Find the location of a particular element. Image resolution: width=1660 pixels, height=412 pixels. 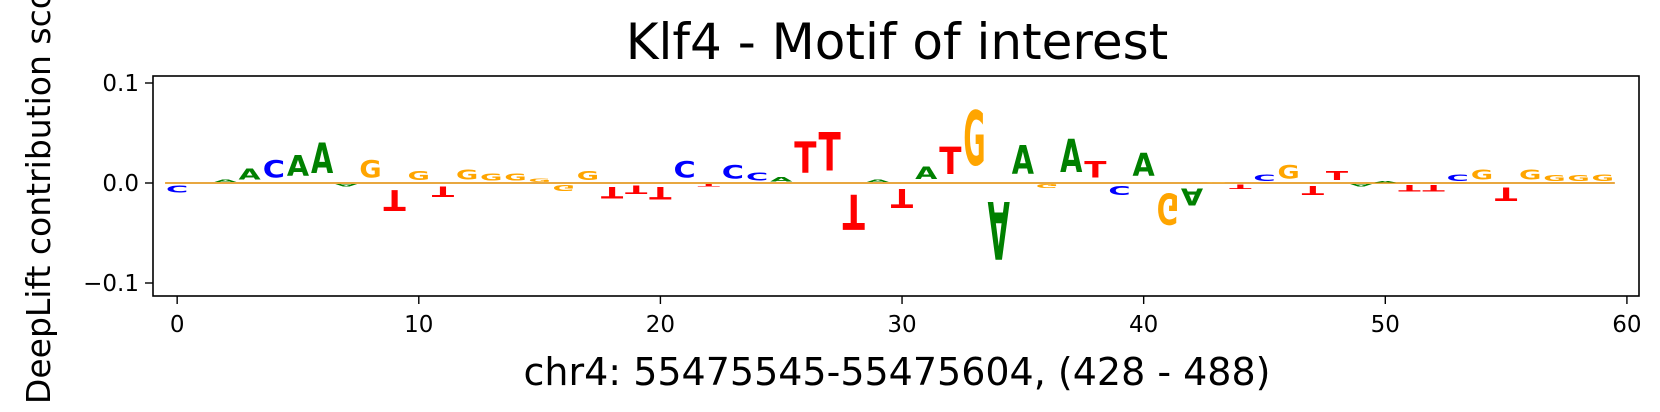

logo-letter-2: A is located at coordinates (225, 181).